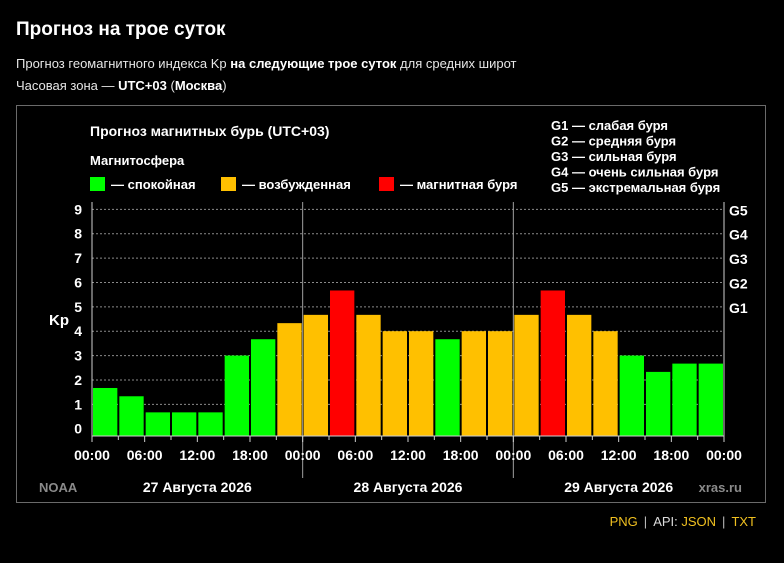 The width and height of the screenshot is (784, 563). I want to click on y-tick-label: 9, so click(78, 209).